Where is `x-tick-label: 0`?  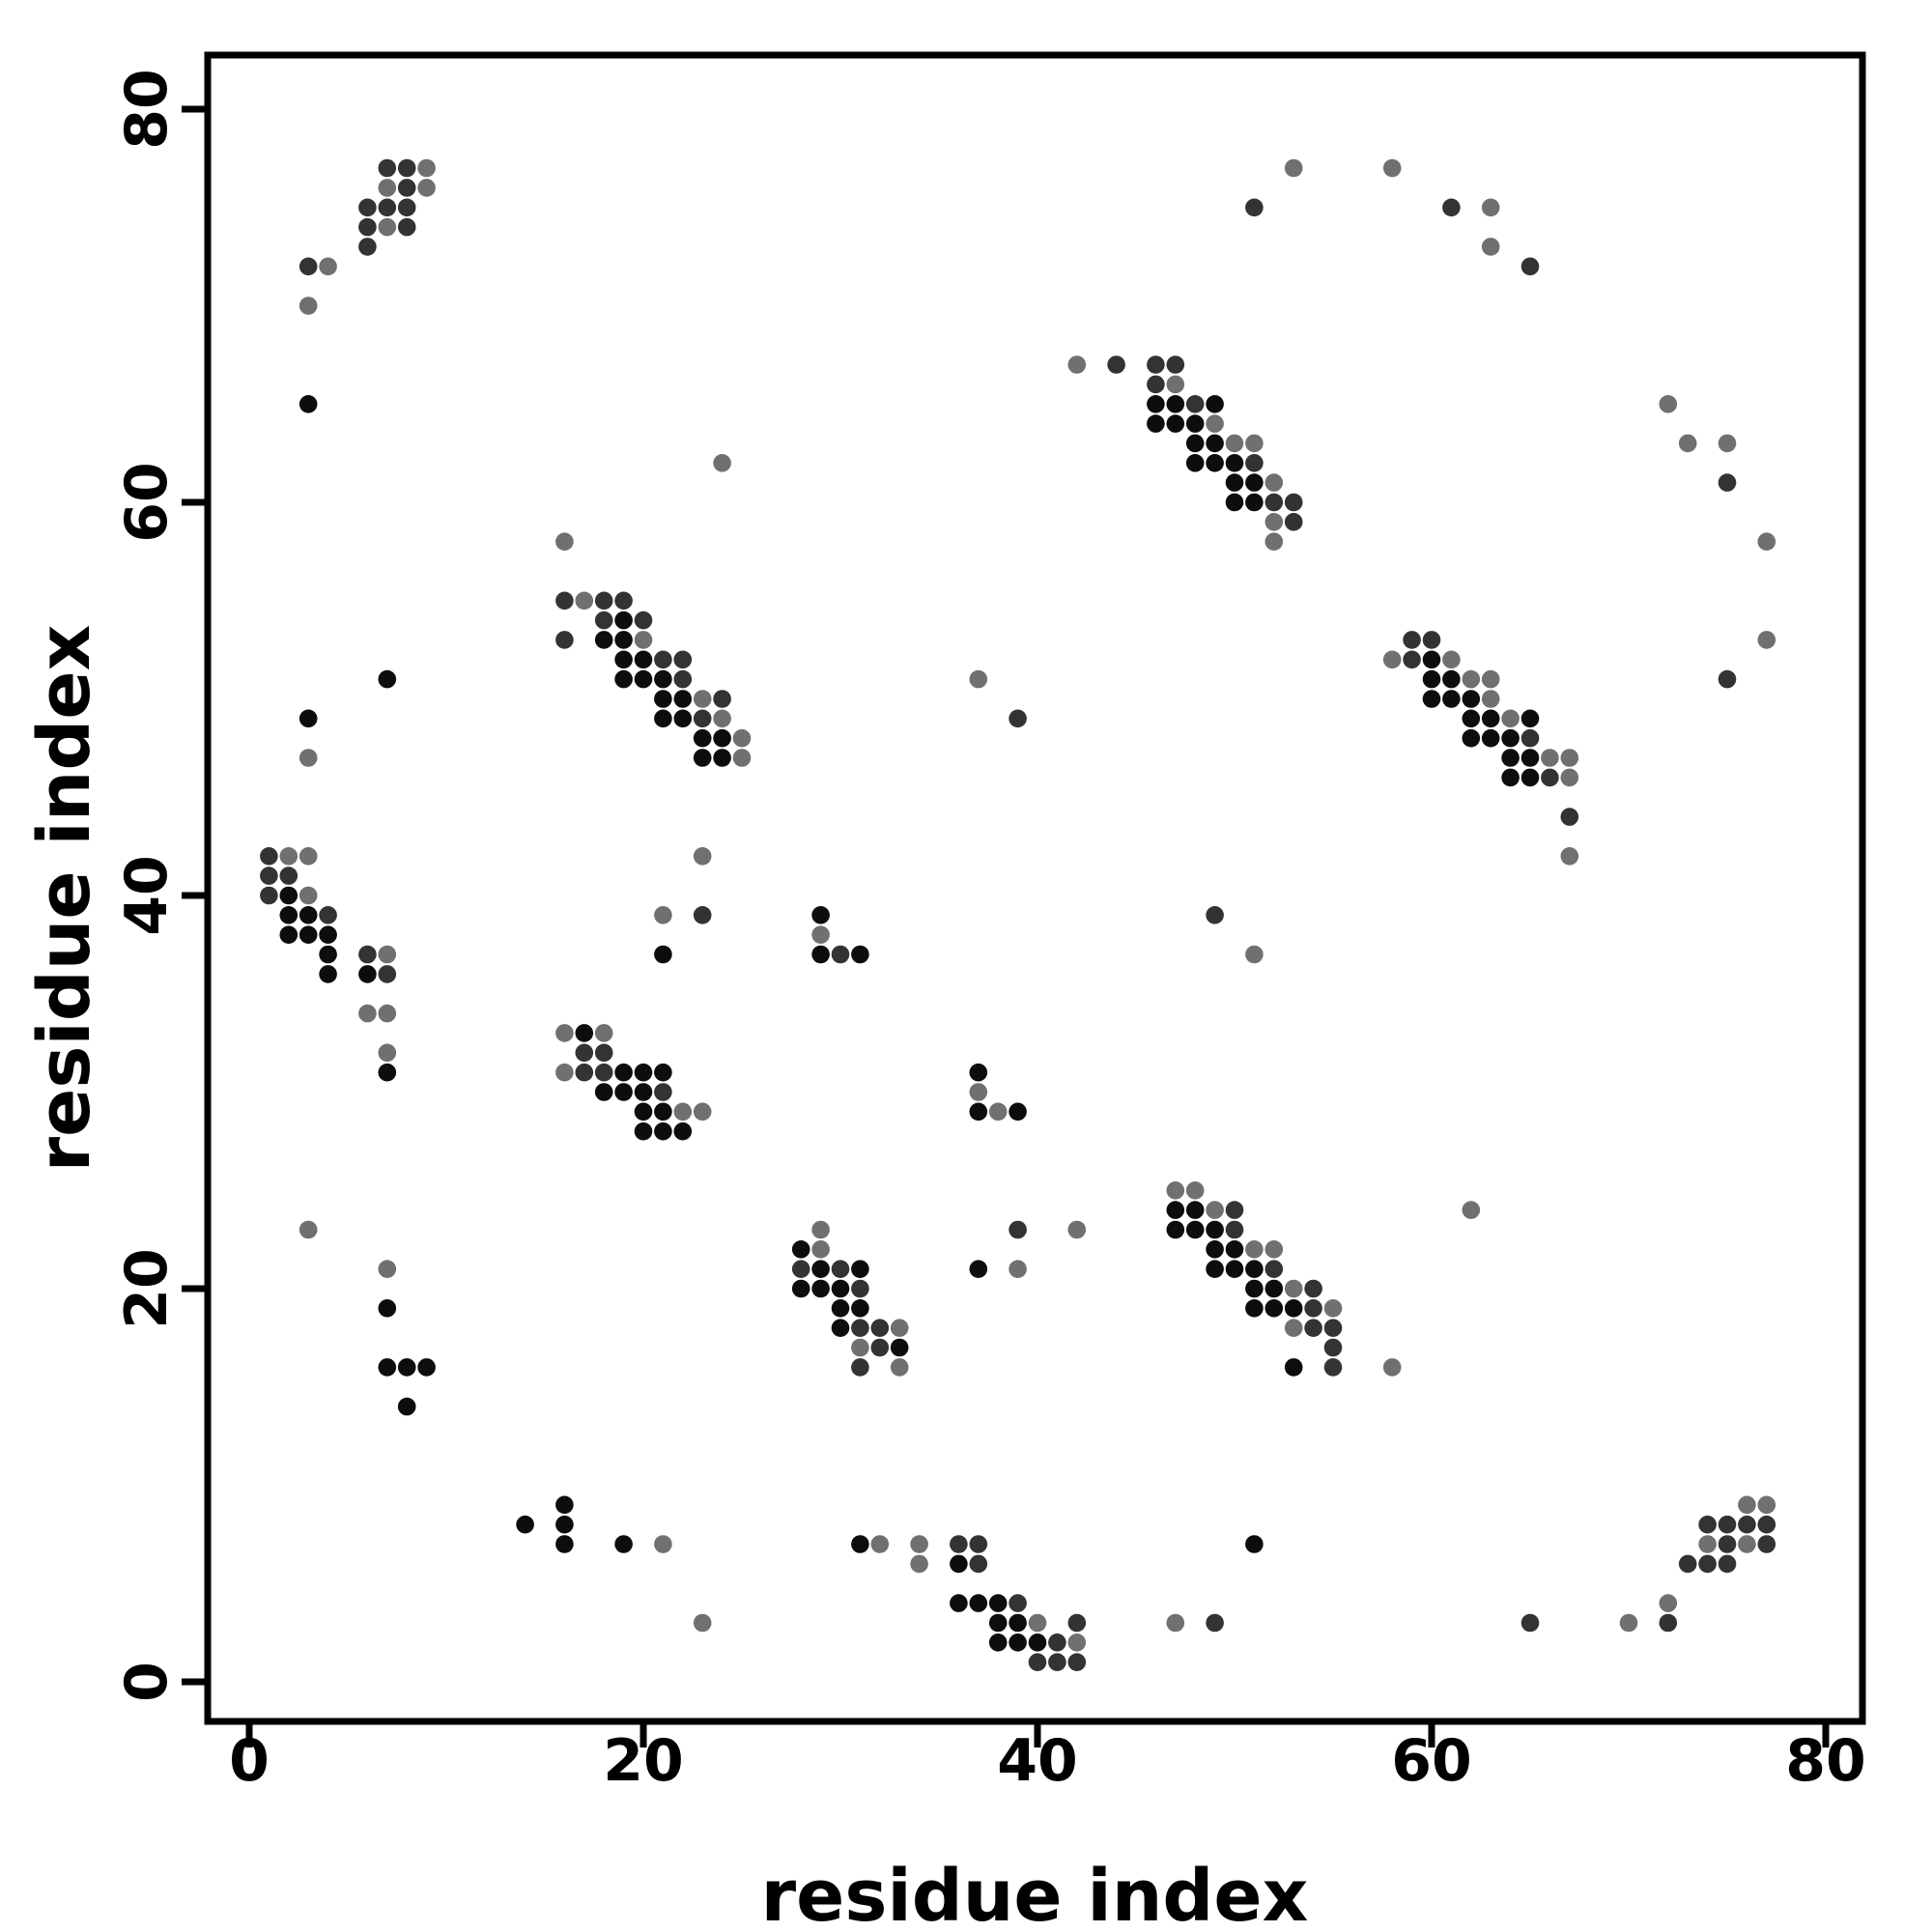
x-tick-label: 0 is located at coordinates (249, 1761).